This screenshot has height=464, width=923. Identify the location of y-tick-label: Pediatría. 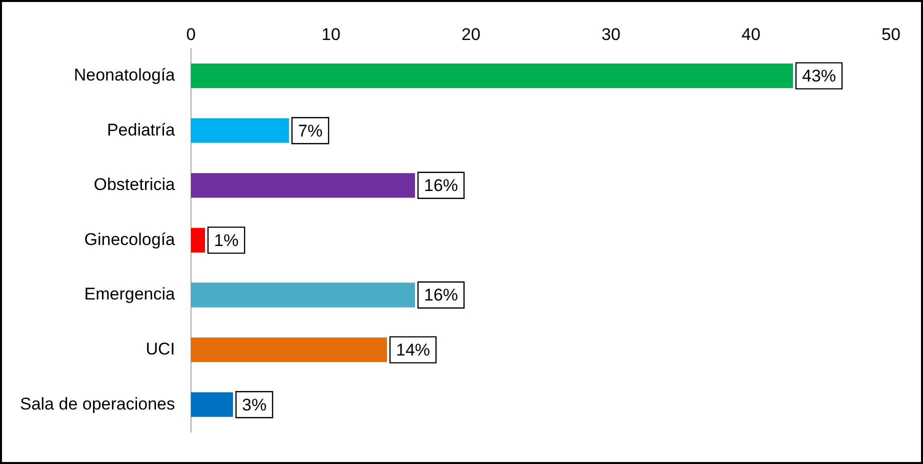
(141, 130).